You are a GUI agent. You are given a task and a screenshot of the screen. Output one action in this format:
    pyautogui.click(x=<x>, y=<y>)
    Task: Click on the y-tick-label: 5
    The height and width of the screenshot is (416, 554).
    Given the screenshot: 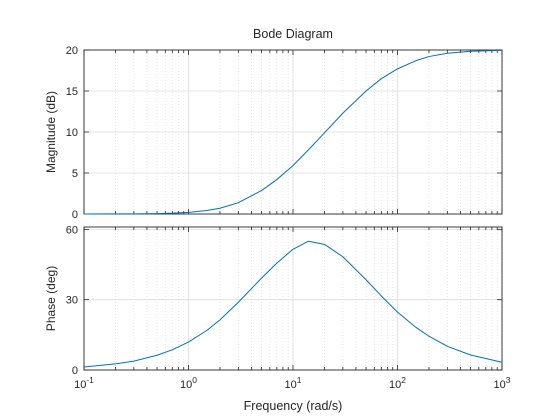 What is the action you would take?
    pyautogui.click(x=75, y=174)
    